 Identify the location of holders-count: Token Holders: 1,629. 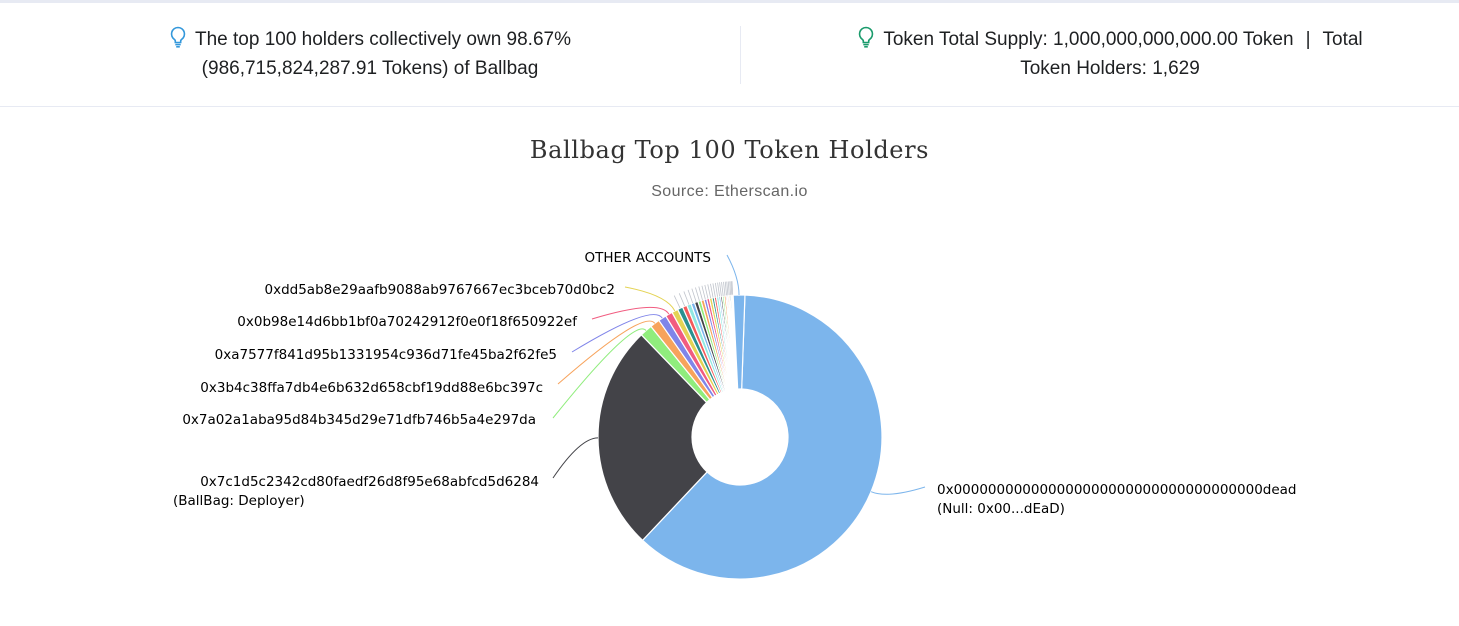
(1110, 68).